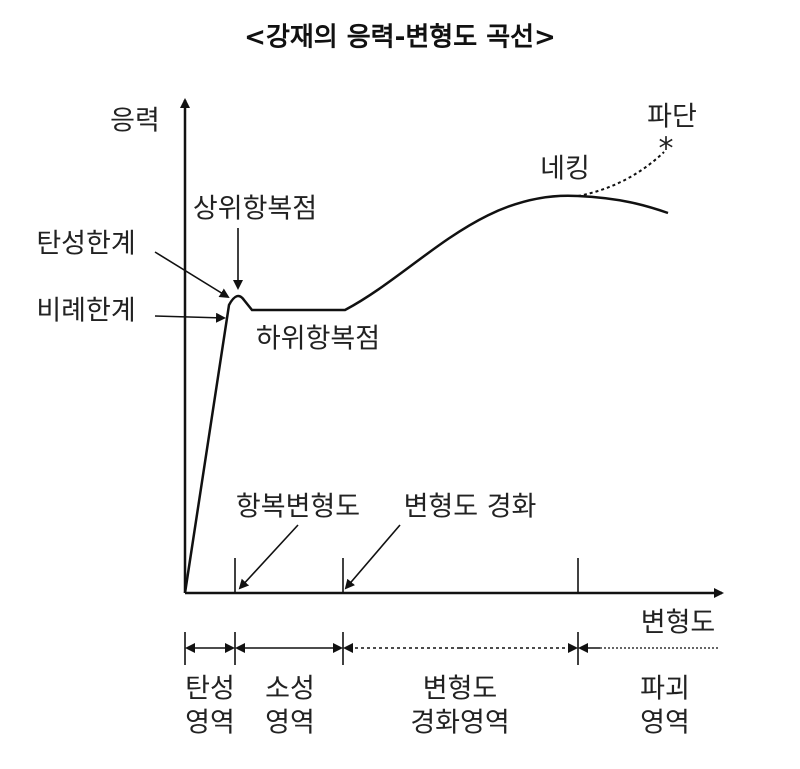 The width and height of the screenshot is (800, 769). I want to click on region-label: 탄성, so click(210, 689).